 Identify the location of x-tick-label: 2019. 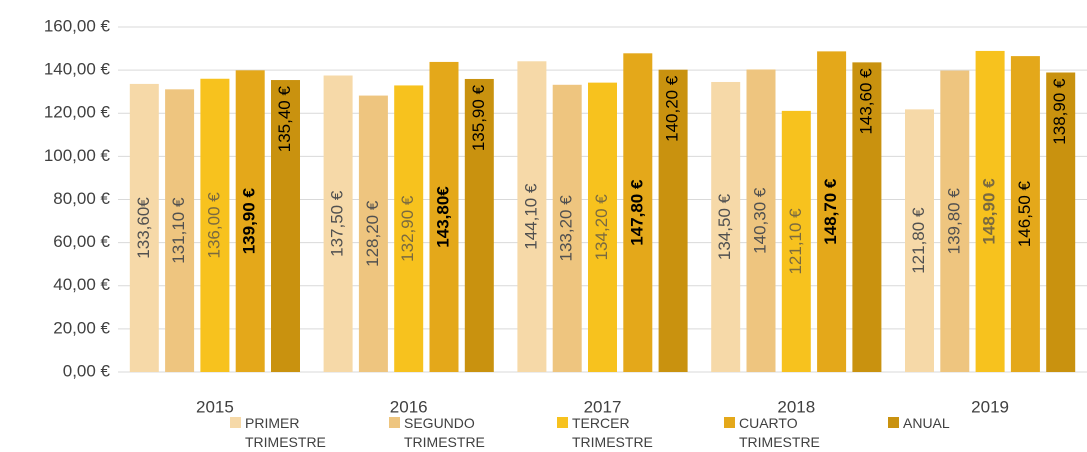
(990, 406).